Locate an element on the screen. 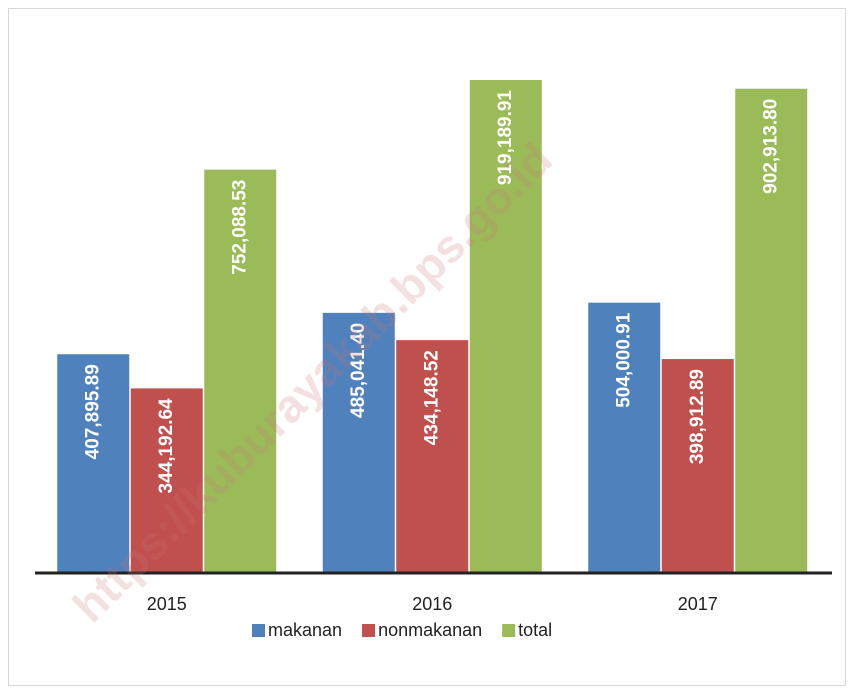 Image resolution: width=854 pixels, height=699 pixels. legend-label: total is located at coordinates (535, 630).